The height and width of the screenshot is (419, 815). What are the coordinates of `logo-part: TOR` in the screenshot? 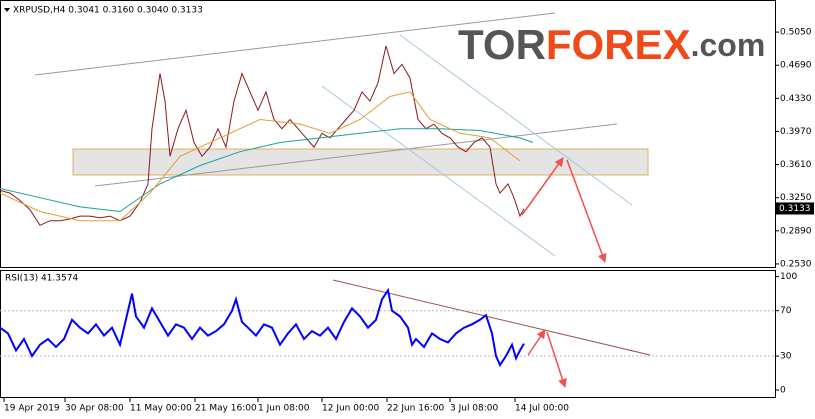 It's located at (502, 44).